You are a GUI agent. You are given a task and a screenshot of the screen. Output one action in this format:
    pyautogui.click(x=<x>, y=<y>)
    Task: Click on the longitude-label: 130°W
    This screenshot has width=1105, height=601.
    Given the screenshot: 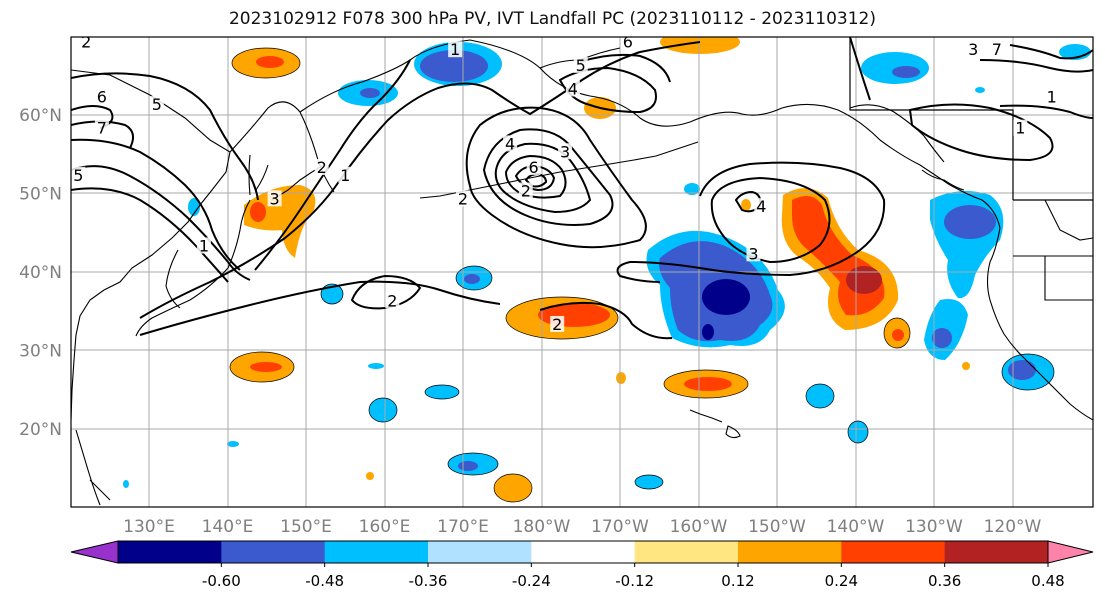 What is the action you would take?
    pyautogui.click(x=934, y=527)
    